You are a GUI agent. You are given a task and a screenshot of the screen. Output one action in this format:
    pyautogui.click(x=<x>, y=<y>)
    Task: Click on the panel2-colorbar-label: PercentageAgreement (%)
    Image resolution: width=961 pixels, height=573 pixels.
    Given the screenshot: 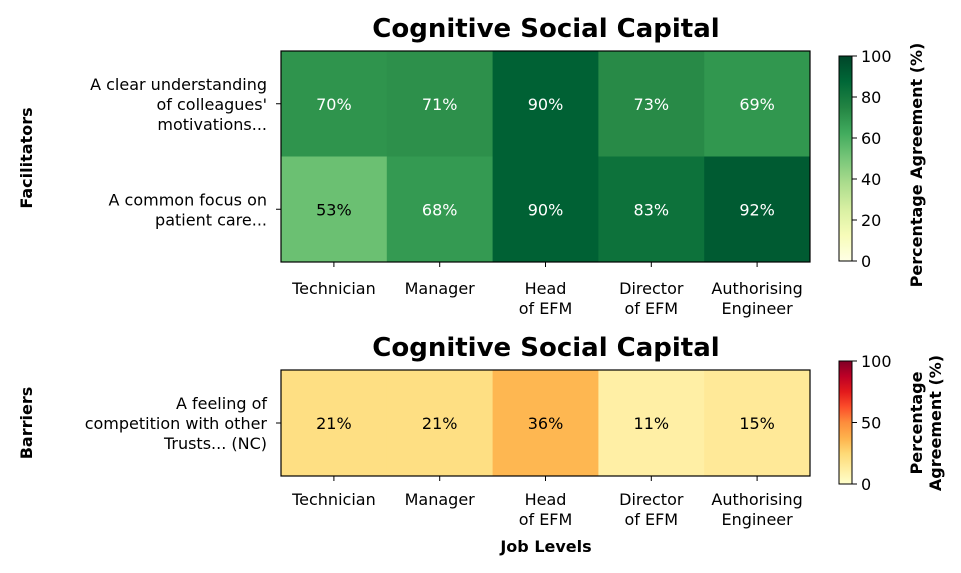 What is the action you would take?
    pyautogui.click(x=926, y=423)
    